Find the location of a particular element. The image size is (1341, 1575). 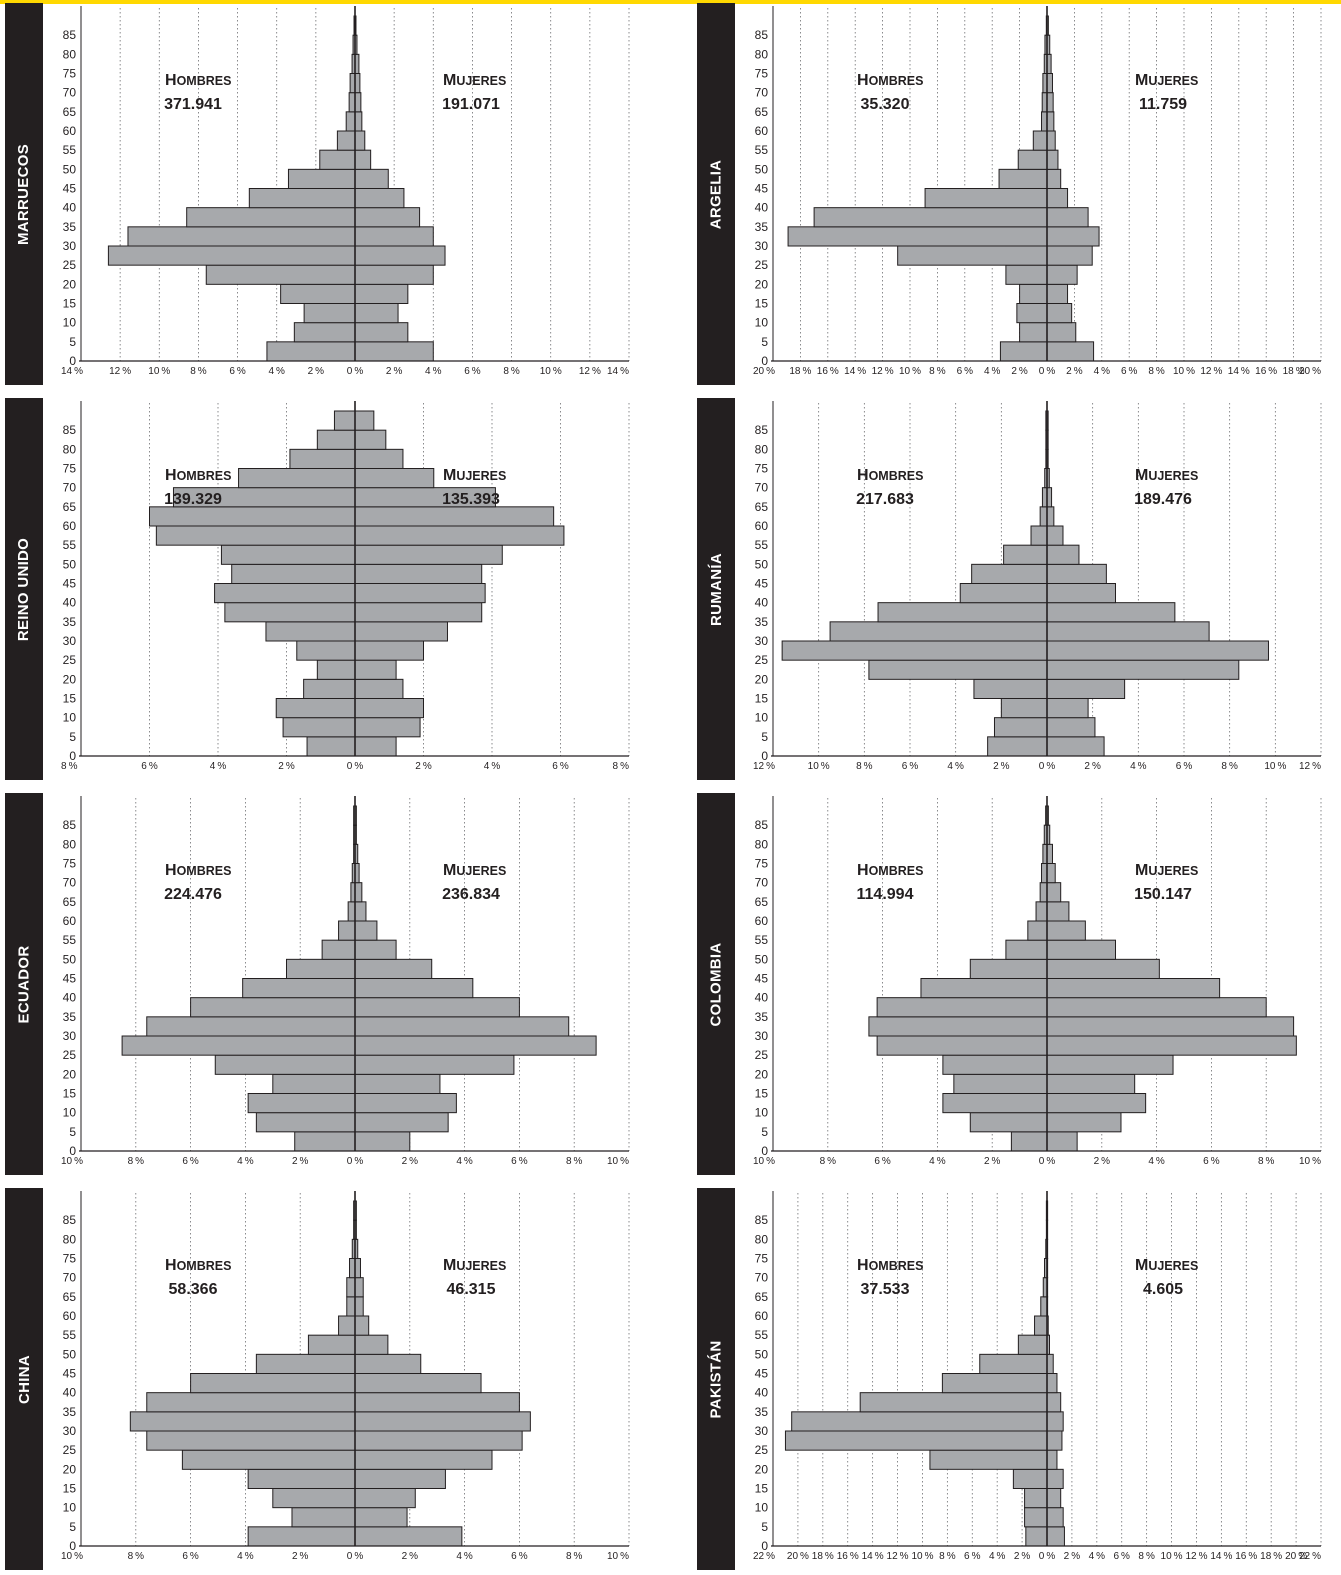

y-tick-label: 40 is located at coordinates (762, 208).